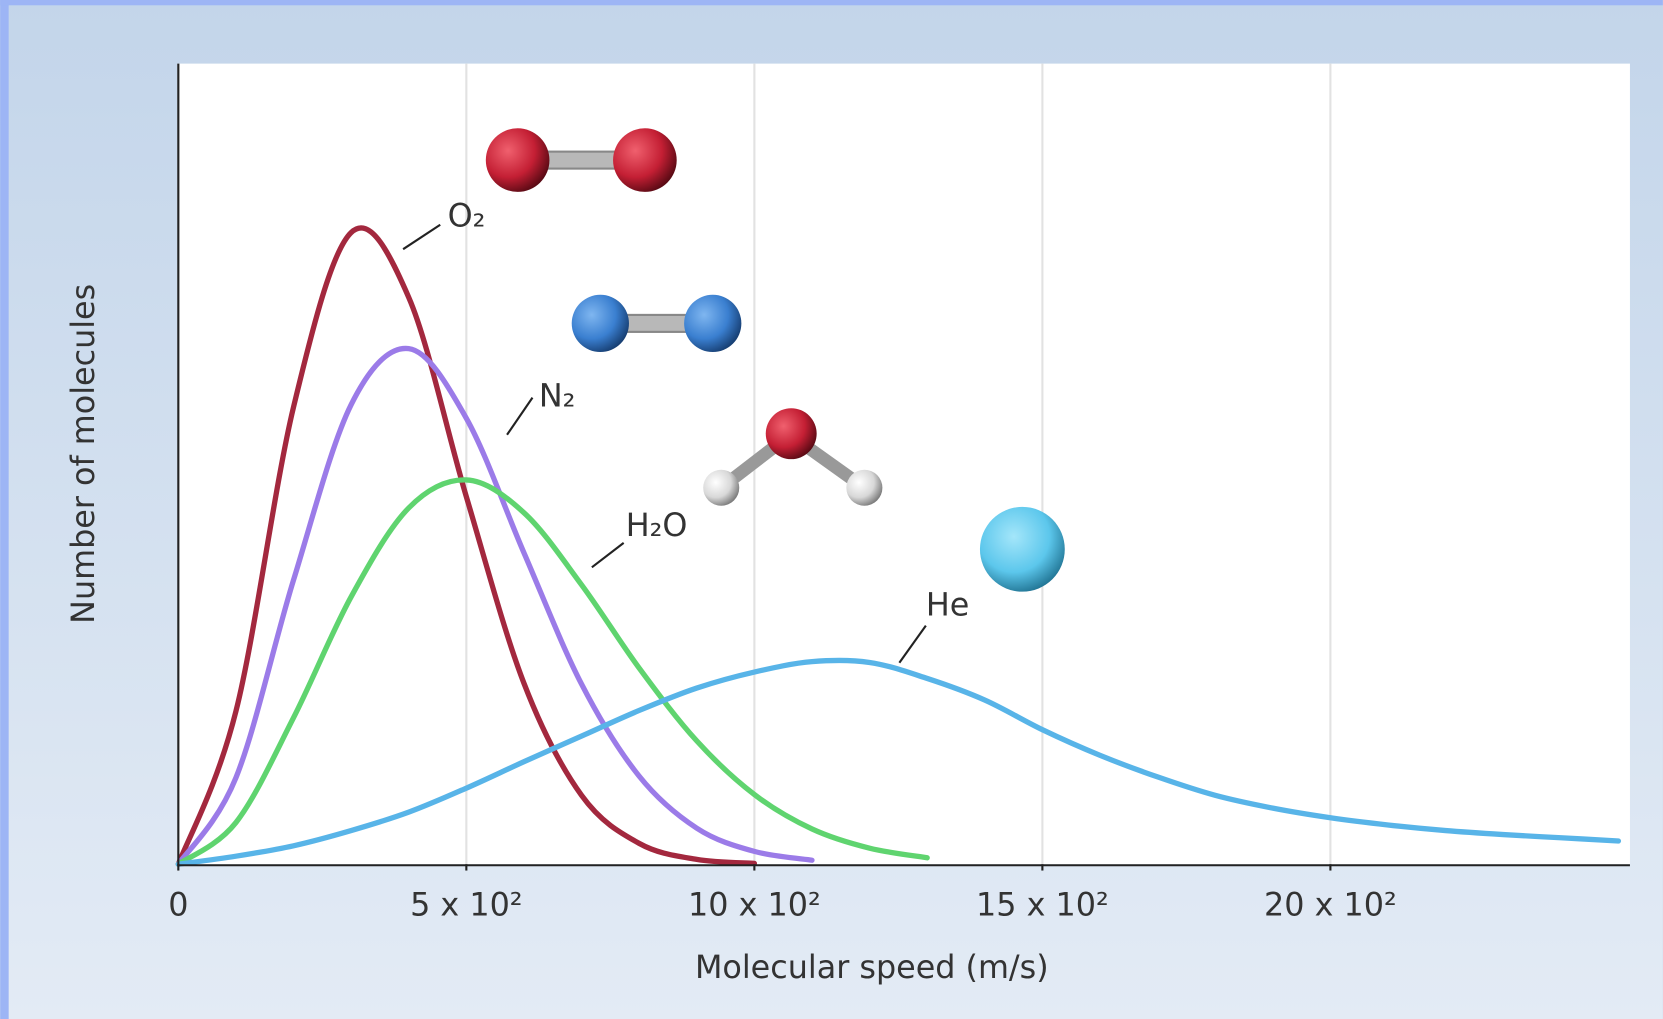 The image size is (1663, 1019). Describe the element at coordinates (466, 905) in the screenshot. I see `x-tick-label: 5 x 10²` at that location.